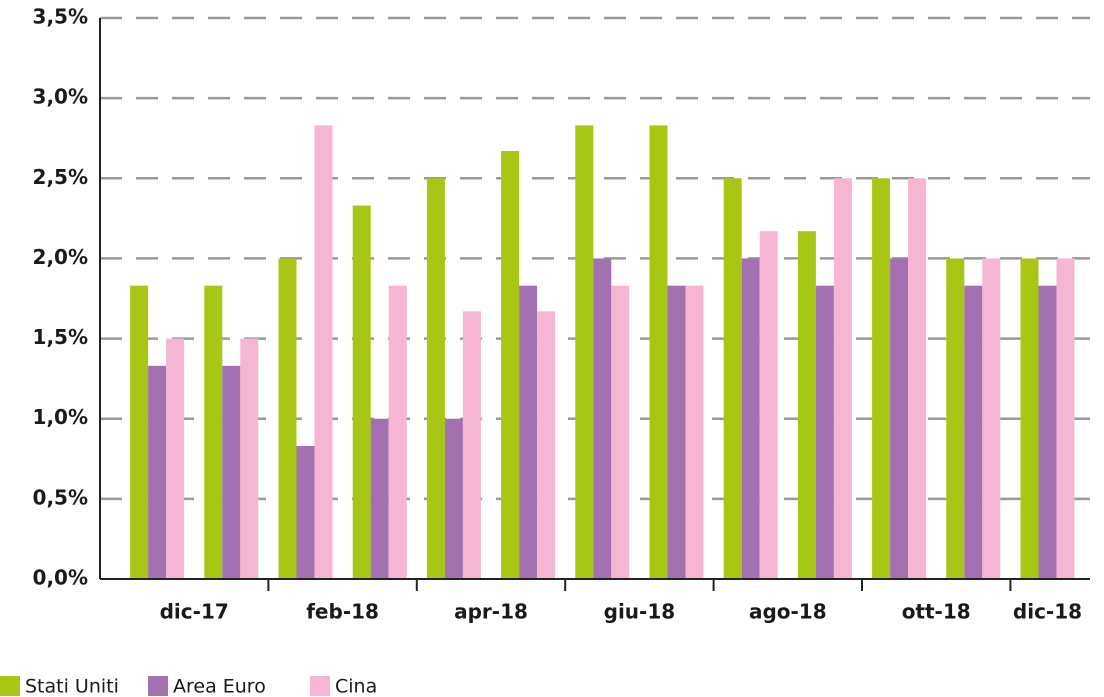 Image resolution: width=1104 pixels, height=697 pixels. I want to click on y-tick-label: 0,5%, so click(60, 497).